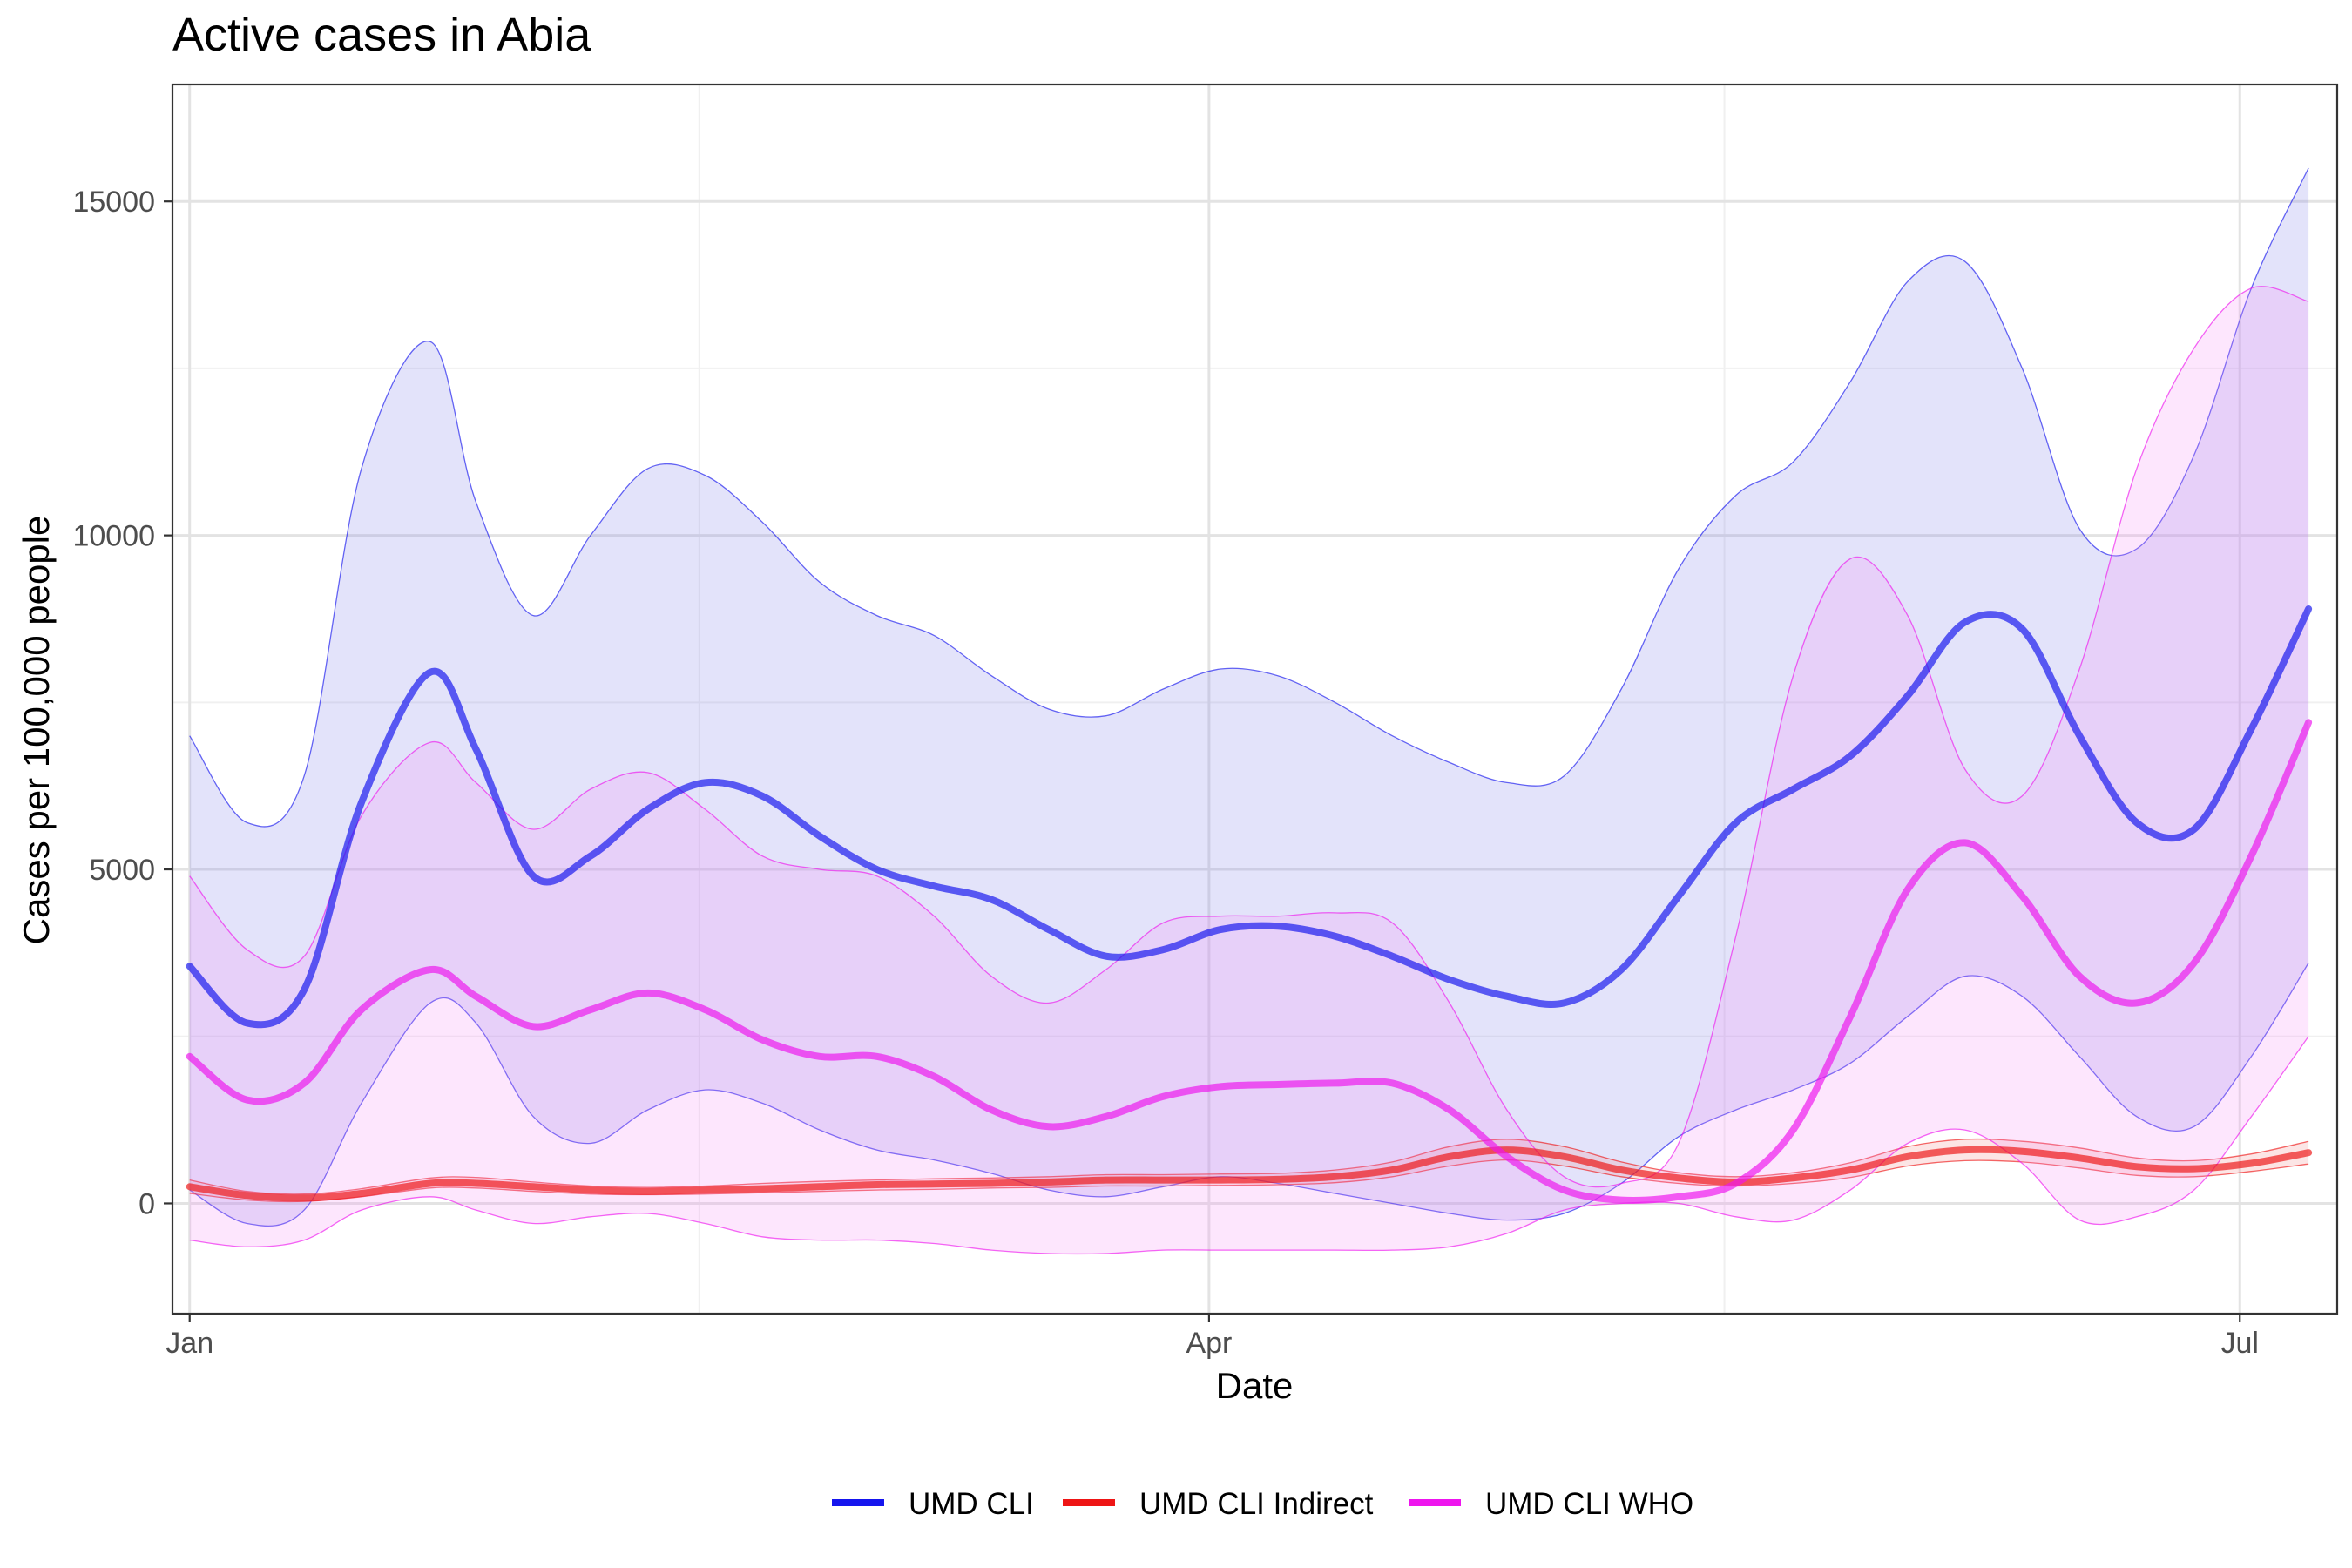 The image size is (2352, 1568). I want to click on y-tick-label: 0, so click(147, 1203).